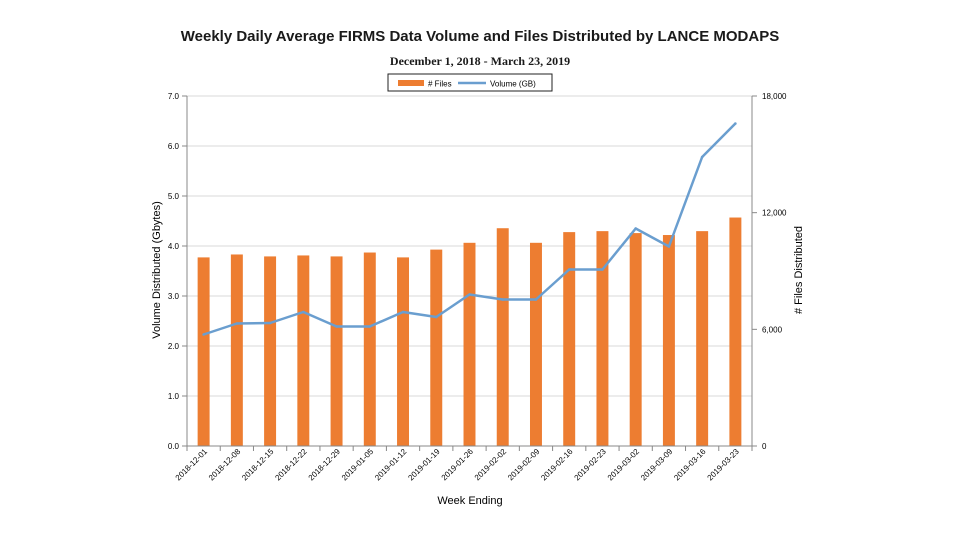  I want to click on legend-label-files: # Files, so click(440, 84).